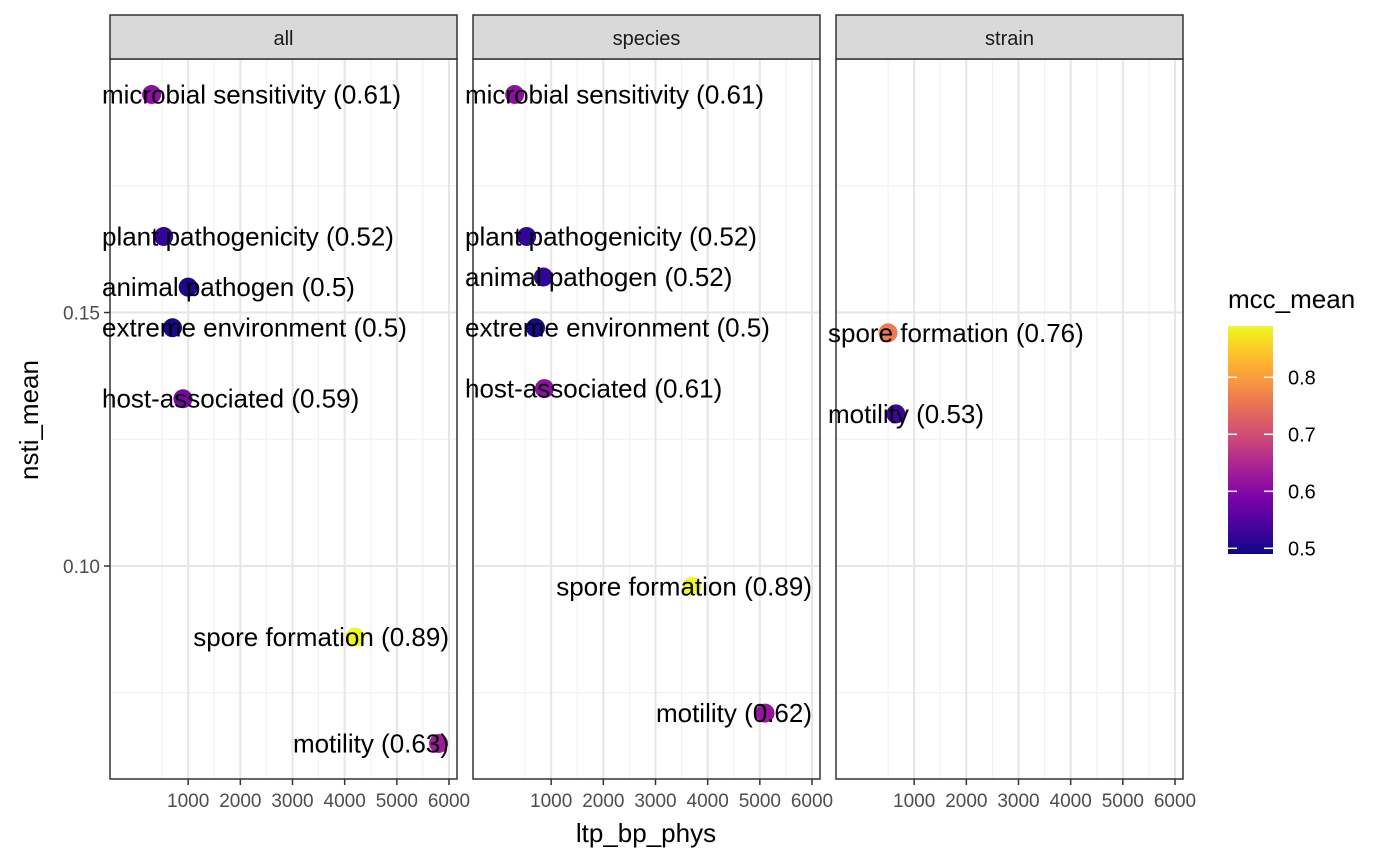  What do you see at coordinates (81, 314) in the screenshot?
I see `y-tick-label: 0.15` at bounding box center [81, 314].